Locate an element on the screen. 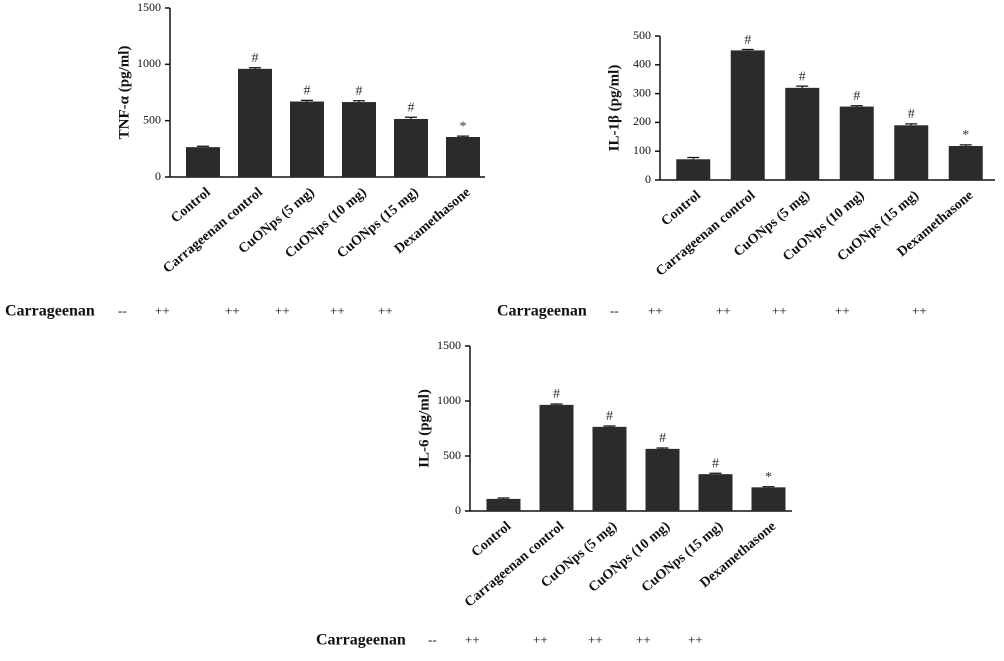 This screenshot has height=661, width=1004. y-tick-label: 300 is located at coordinates (642, 92).